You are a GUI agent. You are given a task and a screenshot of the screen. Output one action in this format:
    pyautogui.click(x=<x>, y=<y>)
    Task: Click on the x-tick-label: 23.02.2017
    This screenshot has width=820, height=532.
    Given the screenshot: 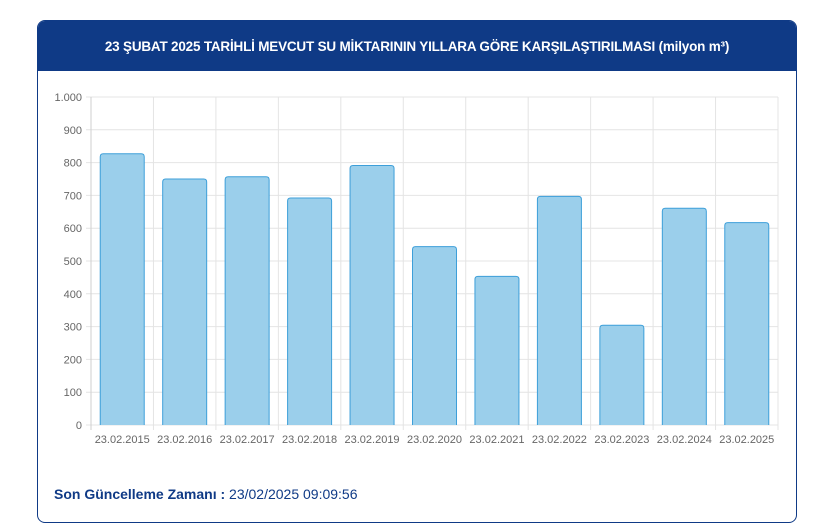 What is the action you would take?
    pyautogui.click(x=247, y=440)
    